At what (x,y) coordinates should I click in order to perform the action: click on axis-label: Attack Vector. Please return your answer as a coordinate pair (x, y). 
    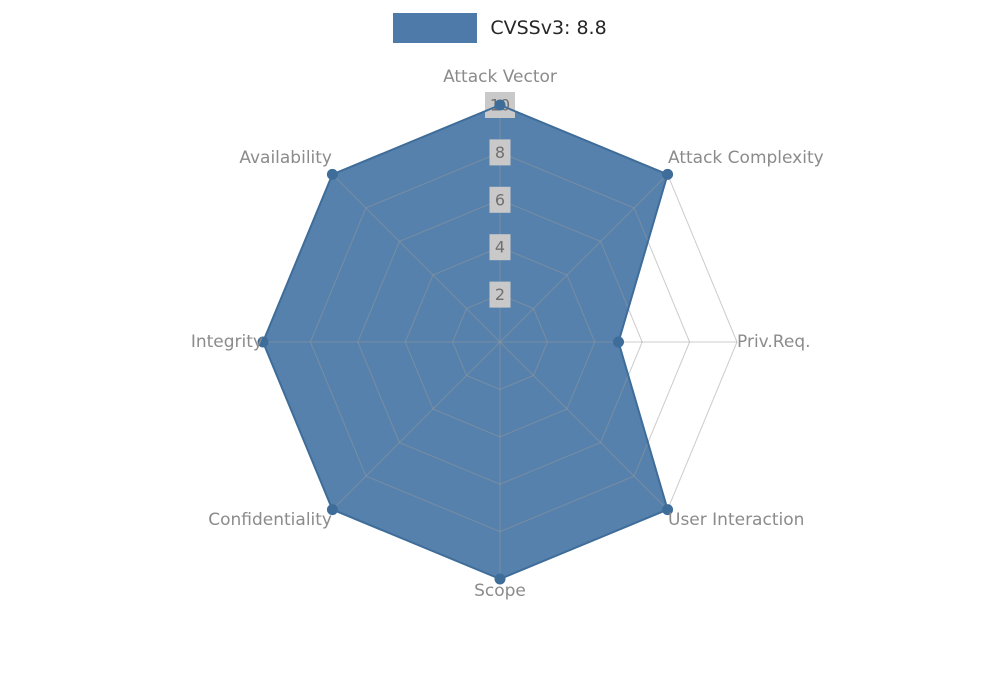
    Looking at the image, I should click on (500, 77).